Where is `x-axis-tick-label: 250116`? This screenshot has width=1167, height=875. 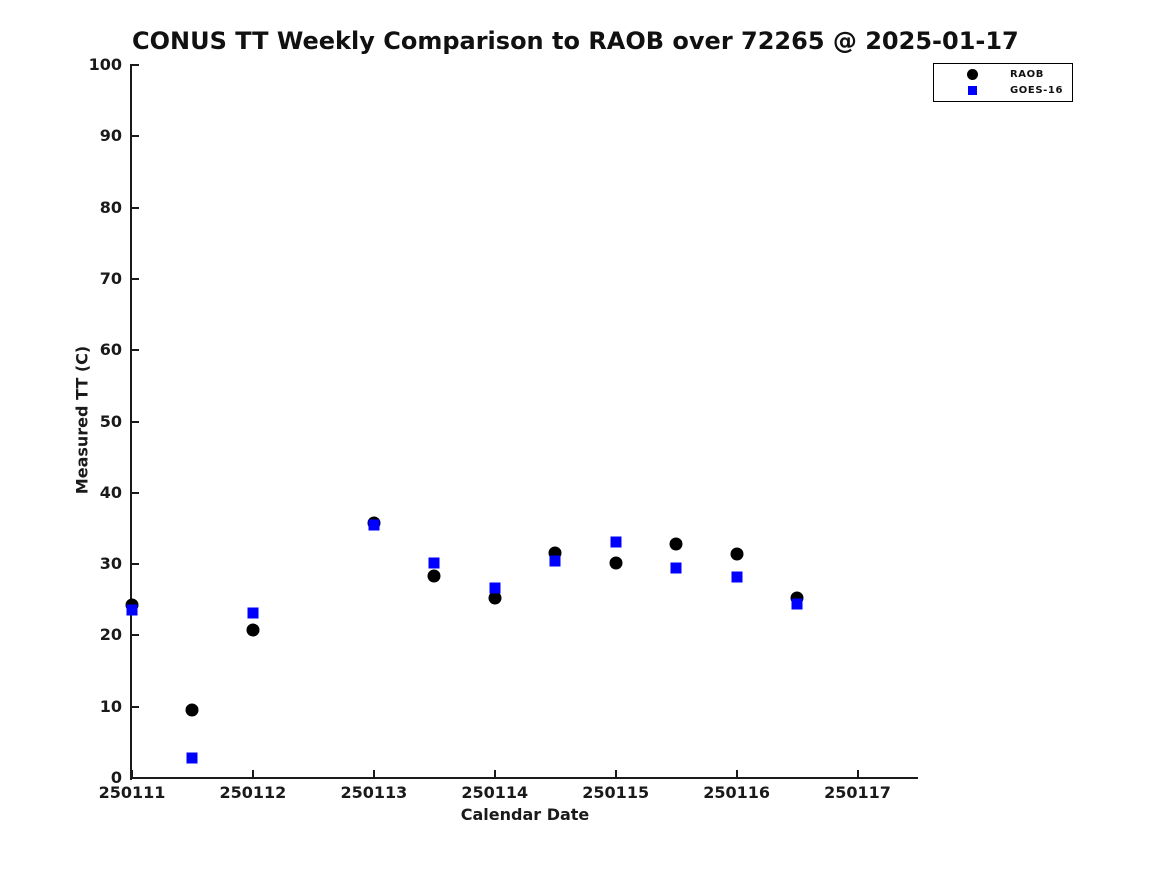
x-axis-tick-label: 250116 is located at coordinates (736, 792).